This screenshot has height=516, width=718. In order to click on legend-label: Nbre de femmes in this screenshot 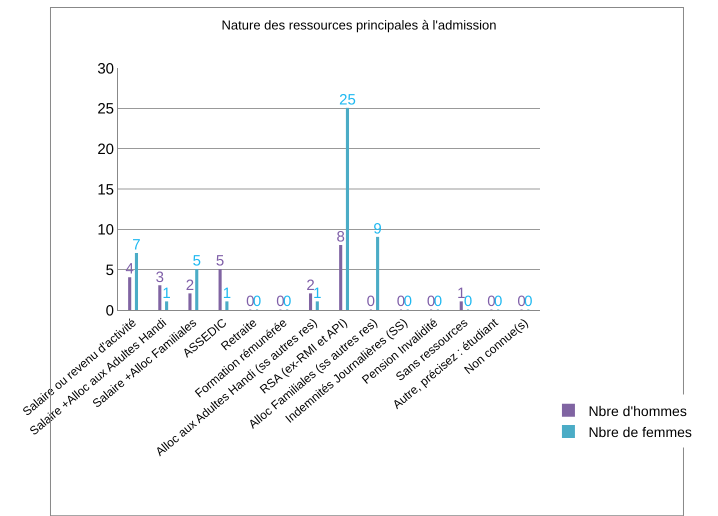, I will do `click(640, 432)`.